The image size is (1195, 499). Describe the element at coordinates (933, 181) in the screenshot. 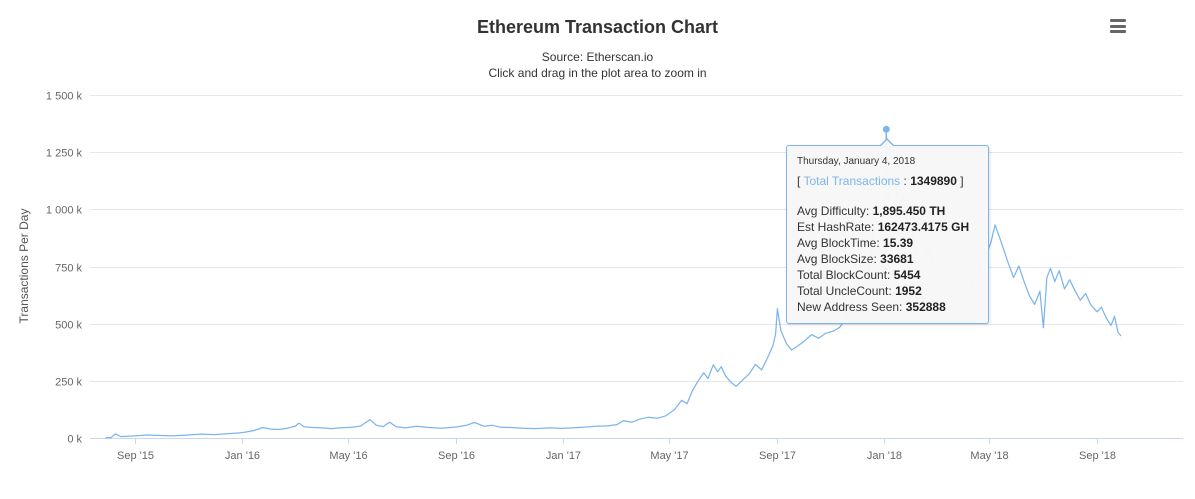

I see `tooltip-series-value: 1349890` at that location.